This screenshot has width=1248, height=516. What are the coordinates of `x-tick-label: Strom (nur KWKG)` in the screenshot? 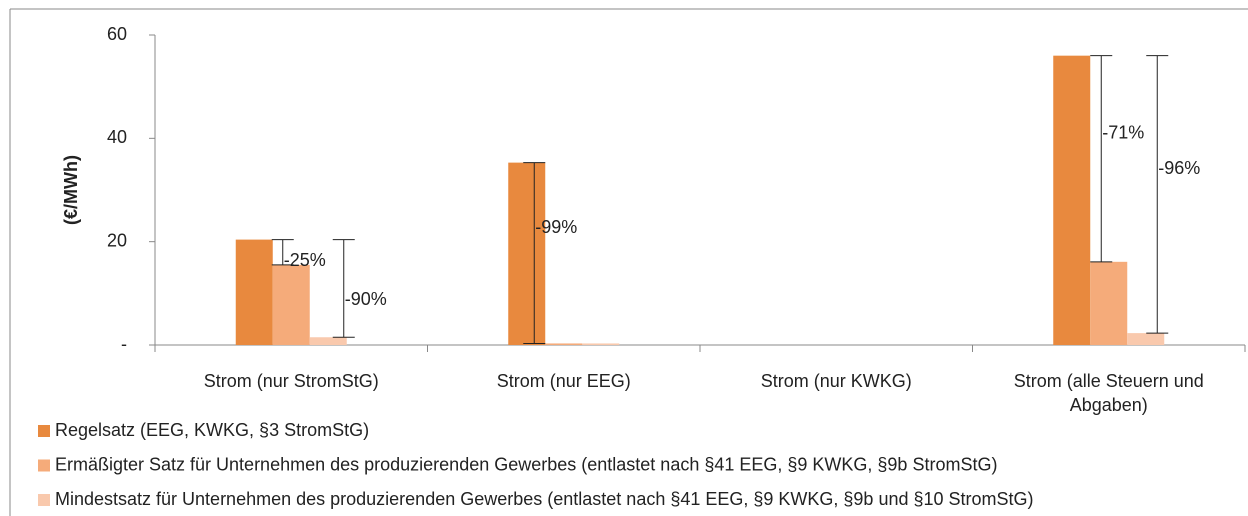 It's located at (836, 381).